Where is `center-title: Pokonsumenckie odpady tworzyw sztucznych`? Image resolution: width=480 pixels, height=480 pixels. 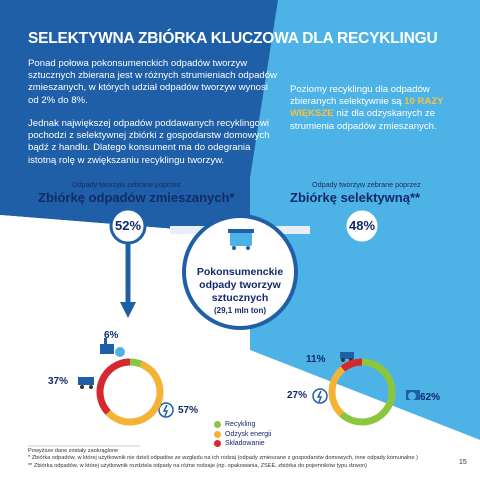 center-title: Pokonsumenckie odpady tworzyw sztucznych is located at coordinates (240, 285).